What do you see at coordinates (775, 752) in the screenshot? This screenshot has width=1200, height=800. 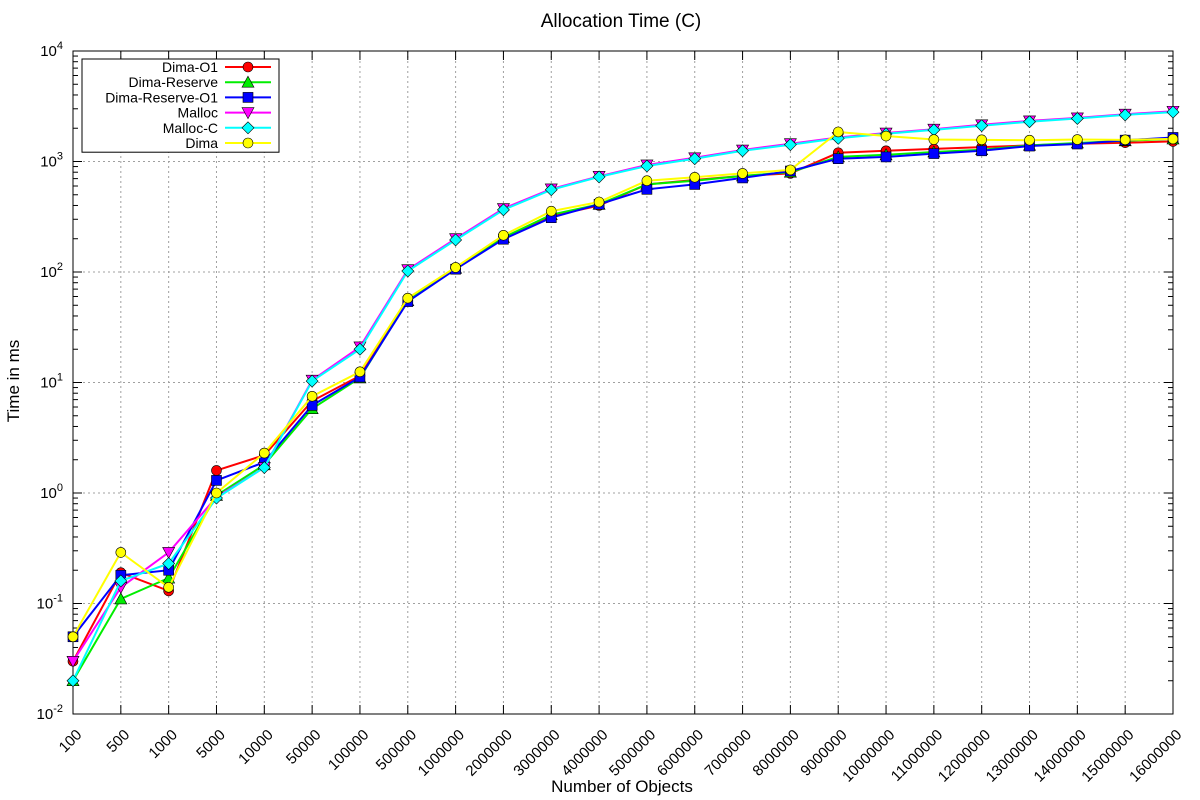 I see `x-tick-label: 8000000` at bounding box center [775, 752].